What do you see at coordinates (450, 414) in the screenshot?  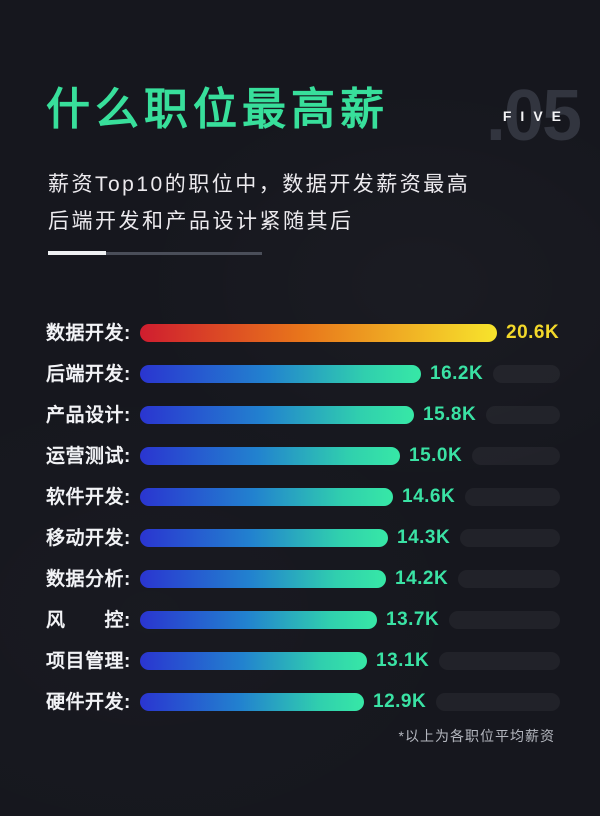 I see `bar-value: 15.8K` at bounding box center [450, 414].